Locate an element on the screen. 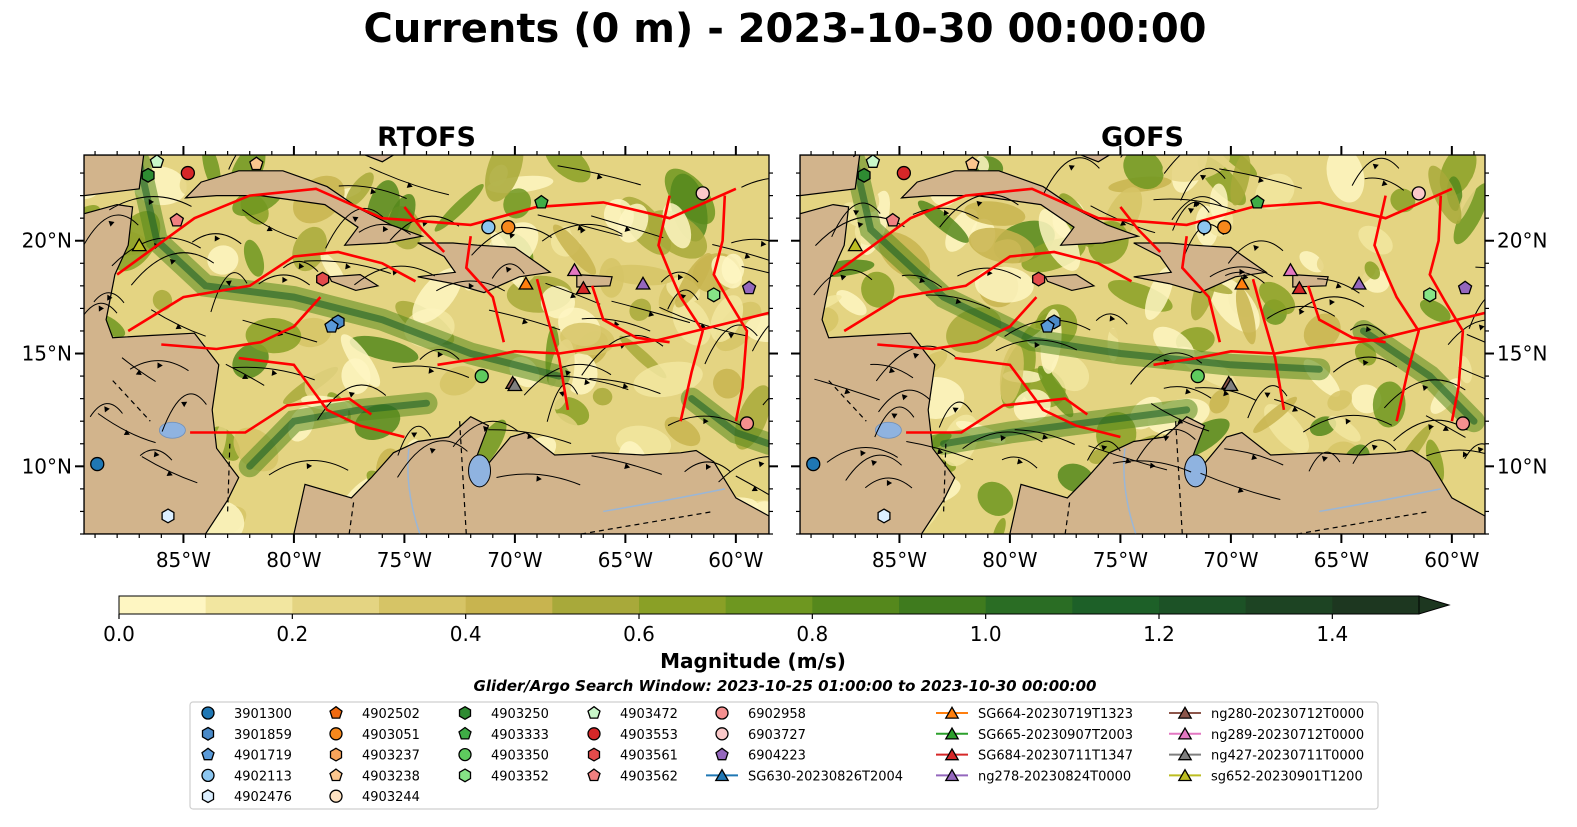 The image size is (1577, 827). x-tick-label: 85°W is located at coordinates (899, 560).